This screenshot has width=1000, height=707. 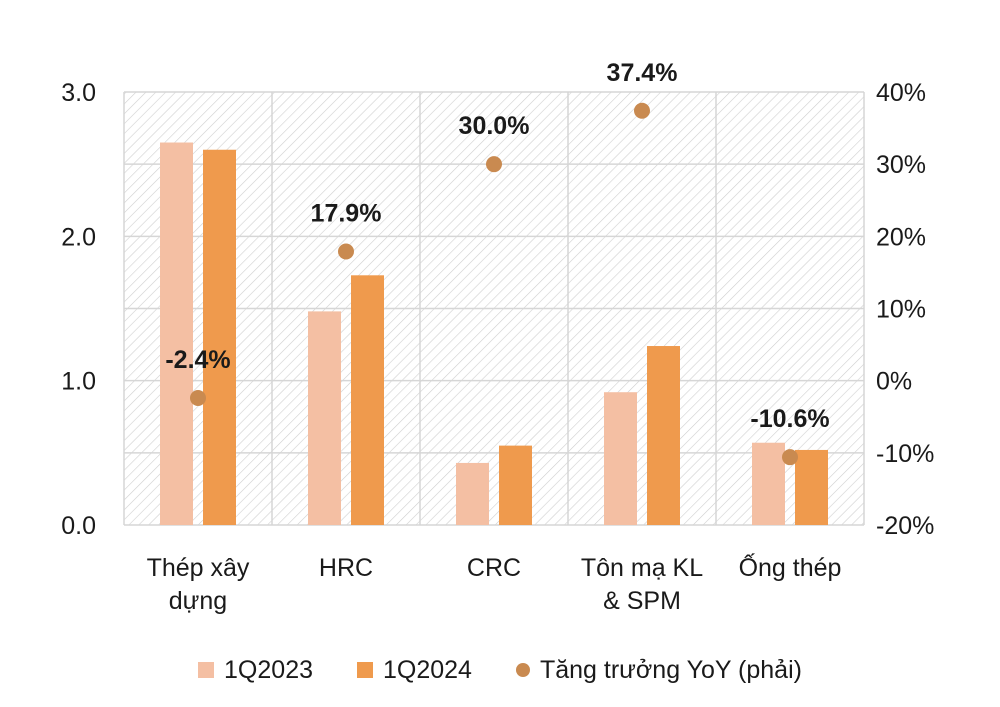 I want to click on right-tick-6: 40%, so click(x=901, y=93).